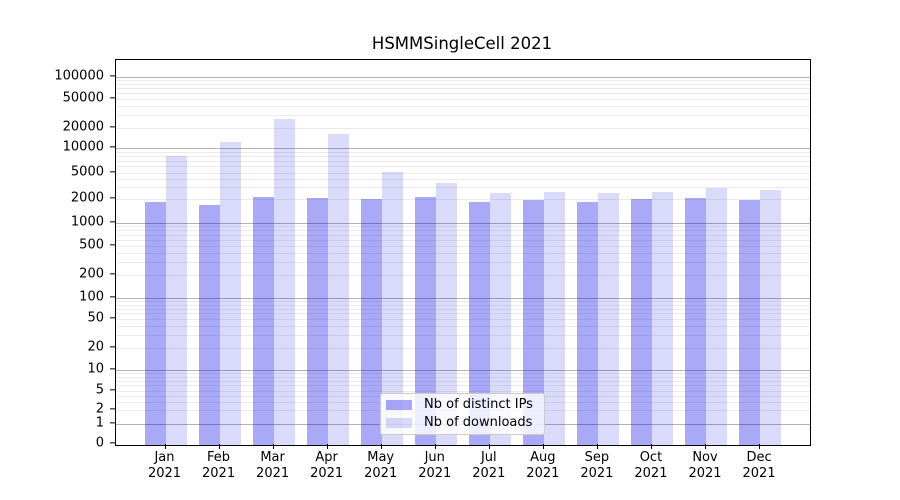 This screenshot has height=500, width=900. I want to click on legend-label-downloads: Nb of downloads, so click(478, 422).